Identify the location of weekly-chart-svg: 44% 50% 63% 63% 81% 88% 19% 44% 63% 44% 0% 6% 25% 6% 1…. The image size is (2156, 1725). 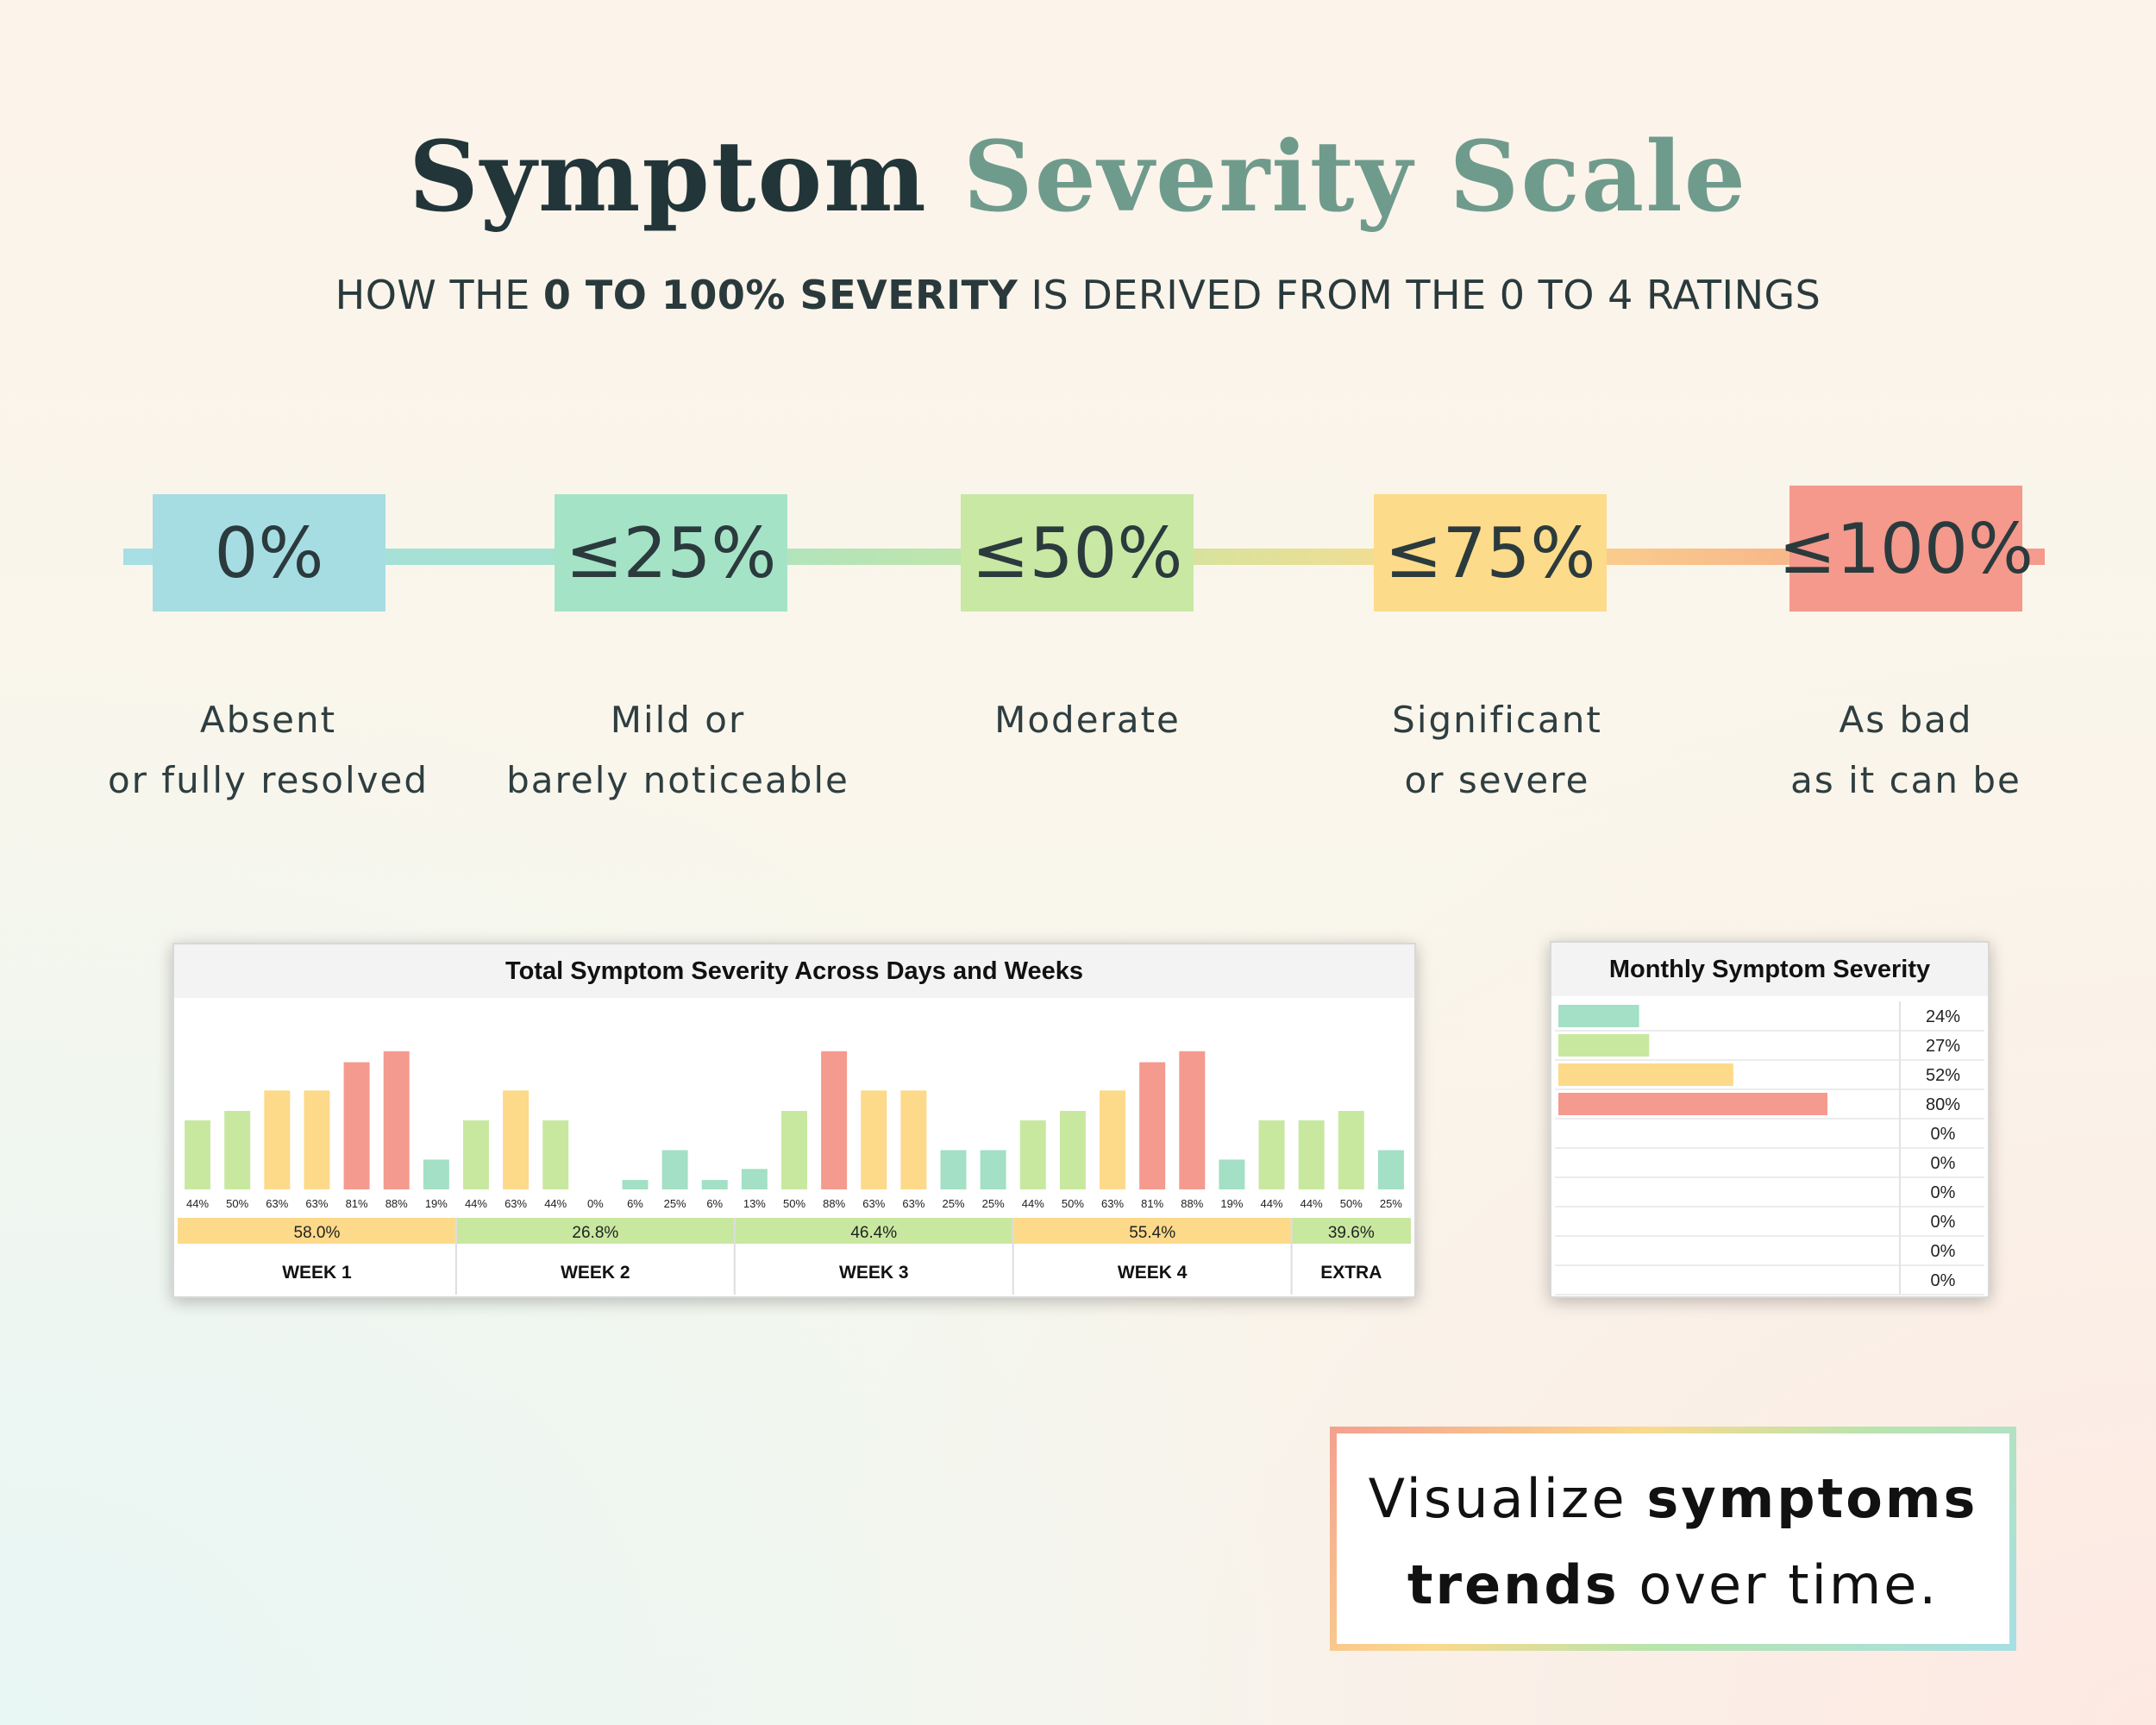
(794, 1173).